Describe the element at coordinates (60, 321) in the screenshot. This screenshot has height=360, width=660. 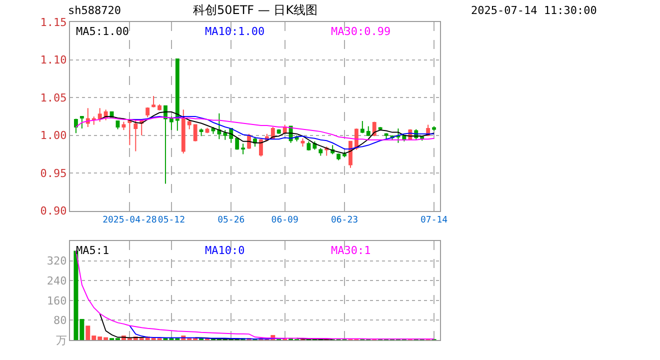
I see `y-tick-label: 80` at that location.